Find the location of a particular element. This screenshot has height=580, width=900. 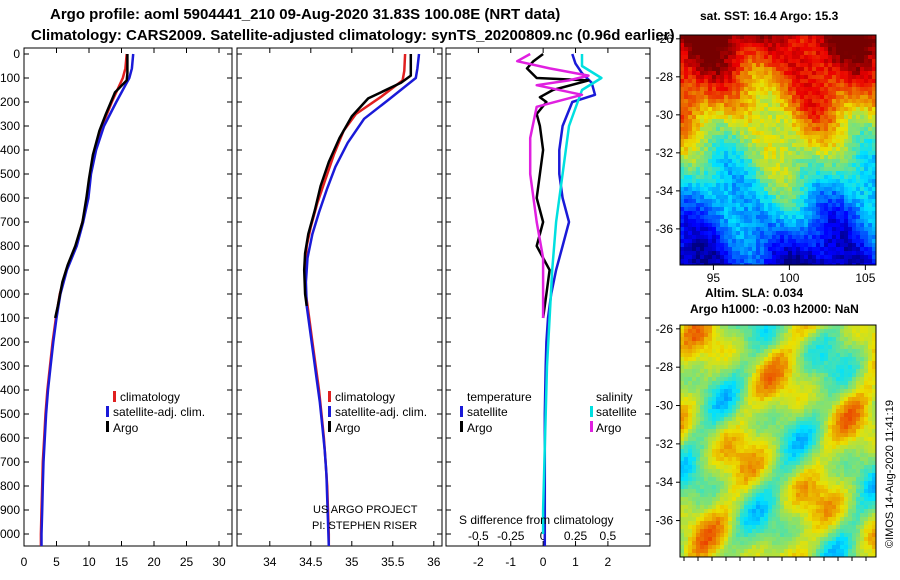

legend-climatology: climatology is located at coordinates (365, 397).